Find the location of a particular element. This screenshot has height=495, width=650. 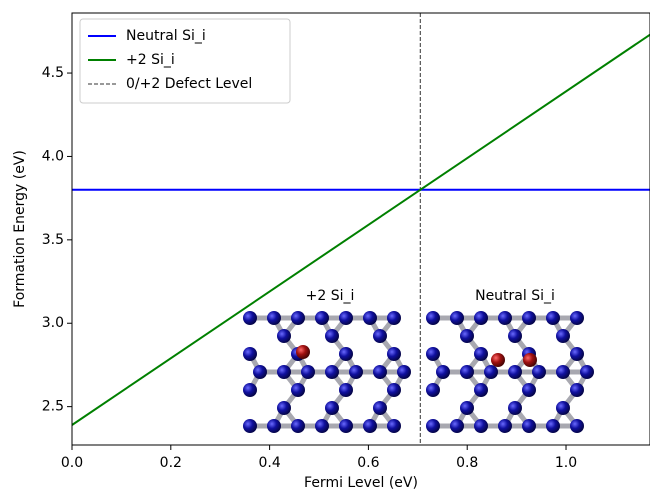

structure-insets is located at coordinates (418, 372).